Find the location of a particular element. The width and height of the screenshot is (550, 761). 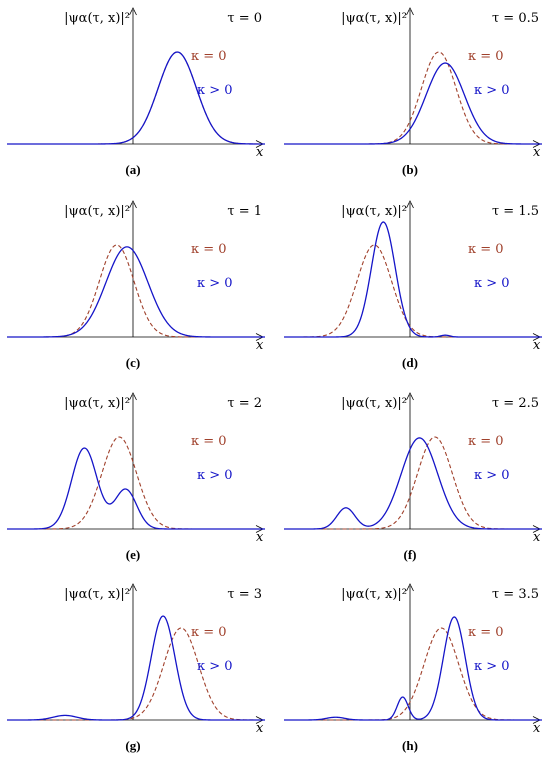

panel-c: |ψα(τ, x)|² τ = 1 x (c) κ = 0 κ > 0 is located at coordinates (136, 285).